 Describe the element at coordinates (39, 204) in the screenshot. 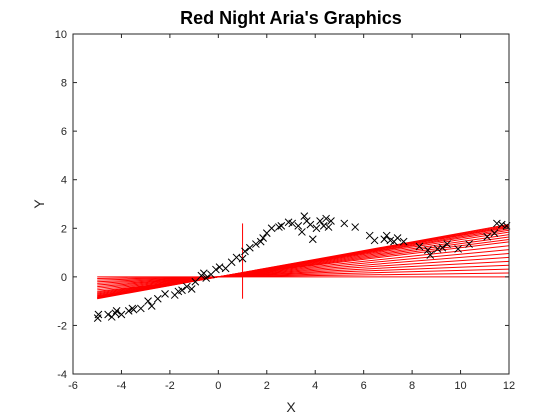

I see `y-axis-label: Y` at that location.